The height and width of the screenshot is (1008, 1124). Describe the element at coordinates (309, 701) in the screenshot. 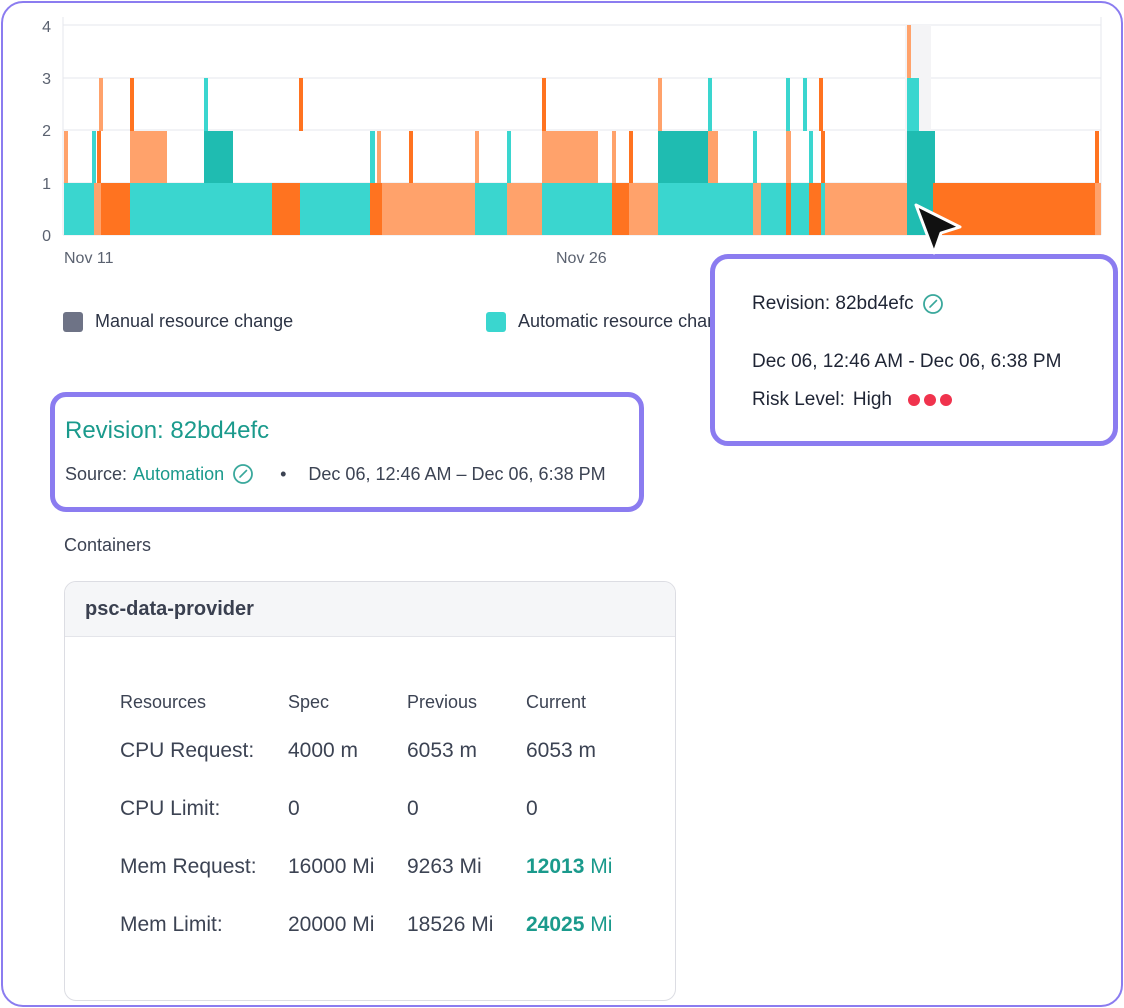

I see `column-header: Spec` at that location.